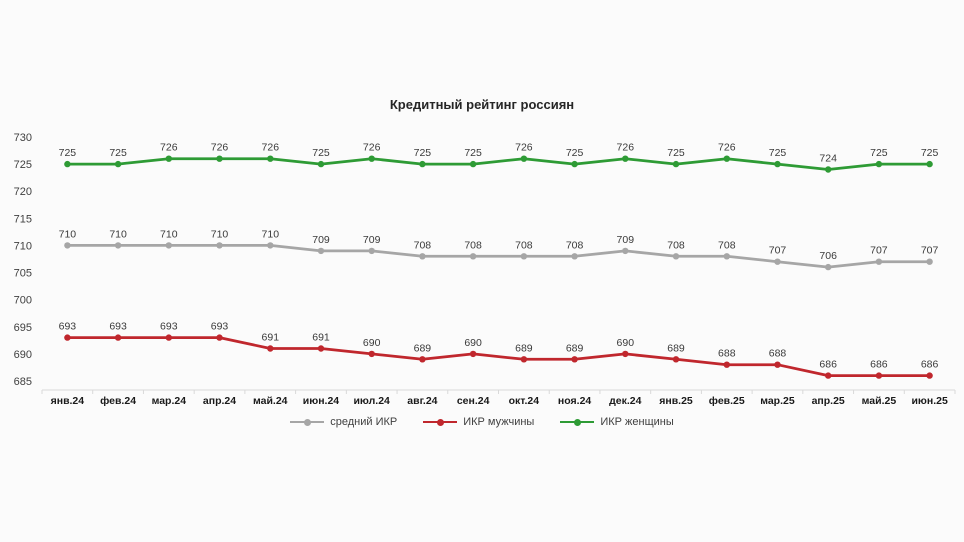  Describe the element at coordinates (727, 401) in the screenshot. I see `x-axis-tick-label: фев.25` at that location.